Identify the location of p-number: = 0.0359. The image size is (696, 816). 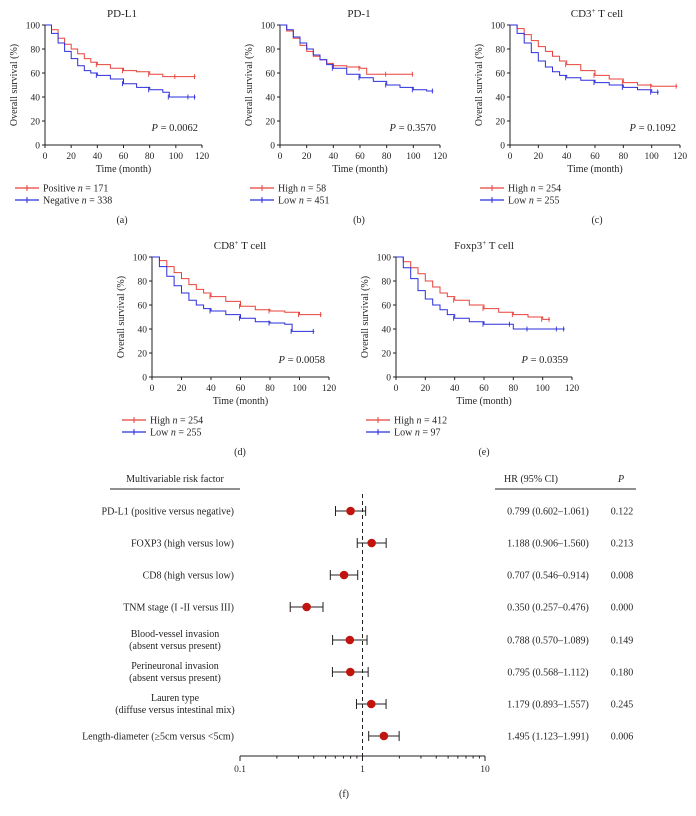
(548, 360).